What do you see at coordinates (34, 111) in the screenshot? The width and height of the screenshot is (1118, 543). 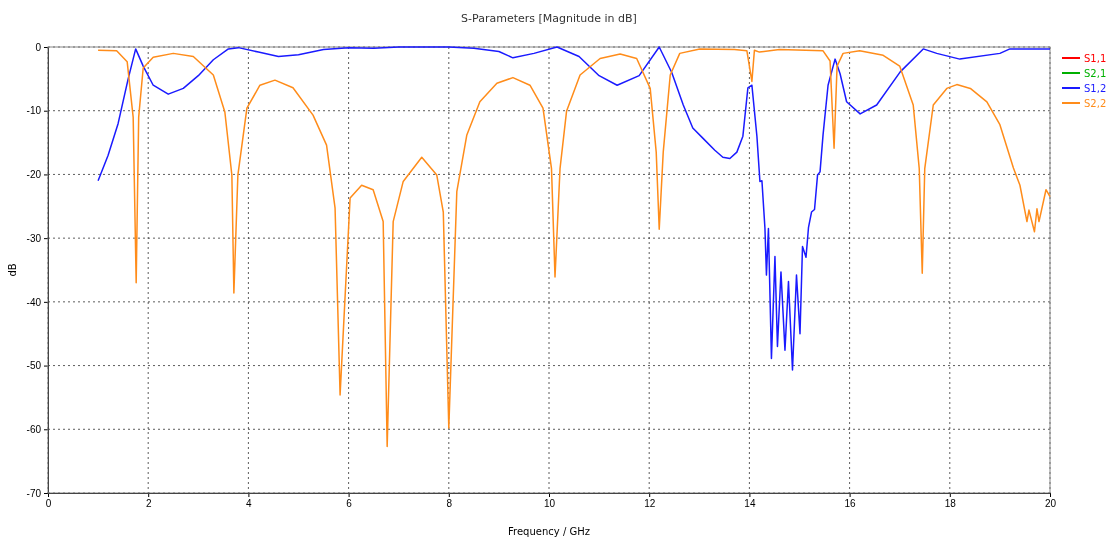 I see `y-tick-label: -10` at bounding box center [34, 111].